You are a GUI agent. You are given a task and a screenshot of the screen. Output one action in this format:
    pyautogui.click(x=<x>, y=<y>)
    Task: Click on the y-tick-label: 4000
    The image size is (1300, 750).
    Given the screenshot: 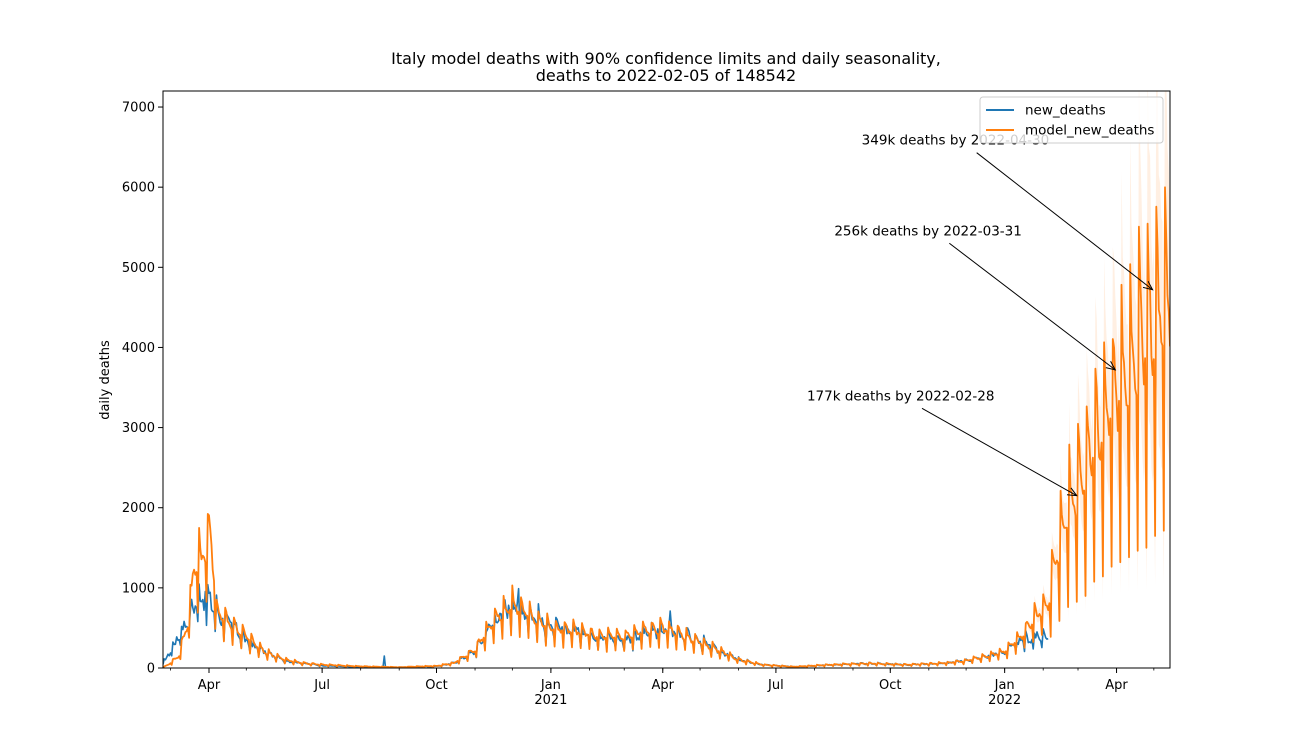 What is the action you would take?
    pyautogui.click(x=138, y=348)
    